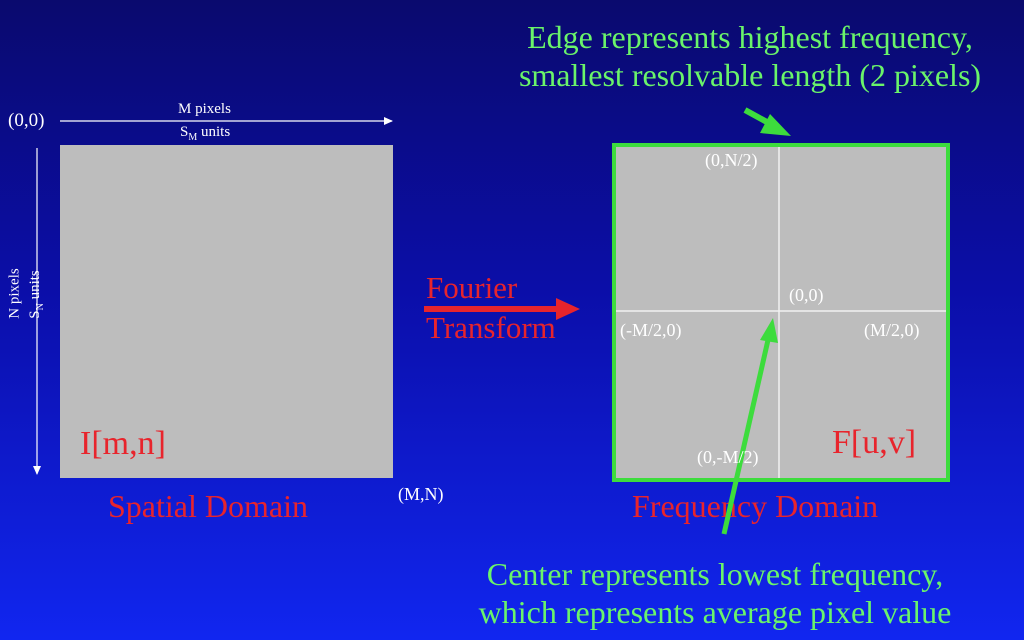 This screenshot has height=640, width=1024. I want to click on height-units-suffix: units, so click(34, 287).